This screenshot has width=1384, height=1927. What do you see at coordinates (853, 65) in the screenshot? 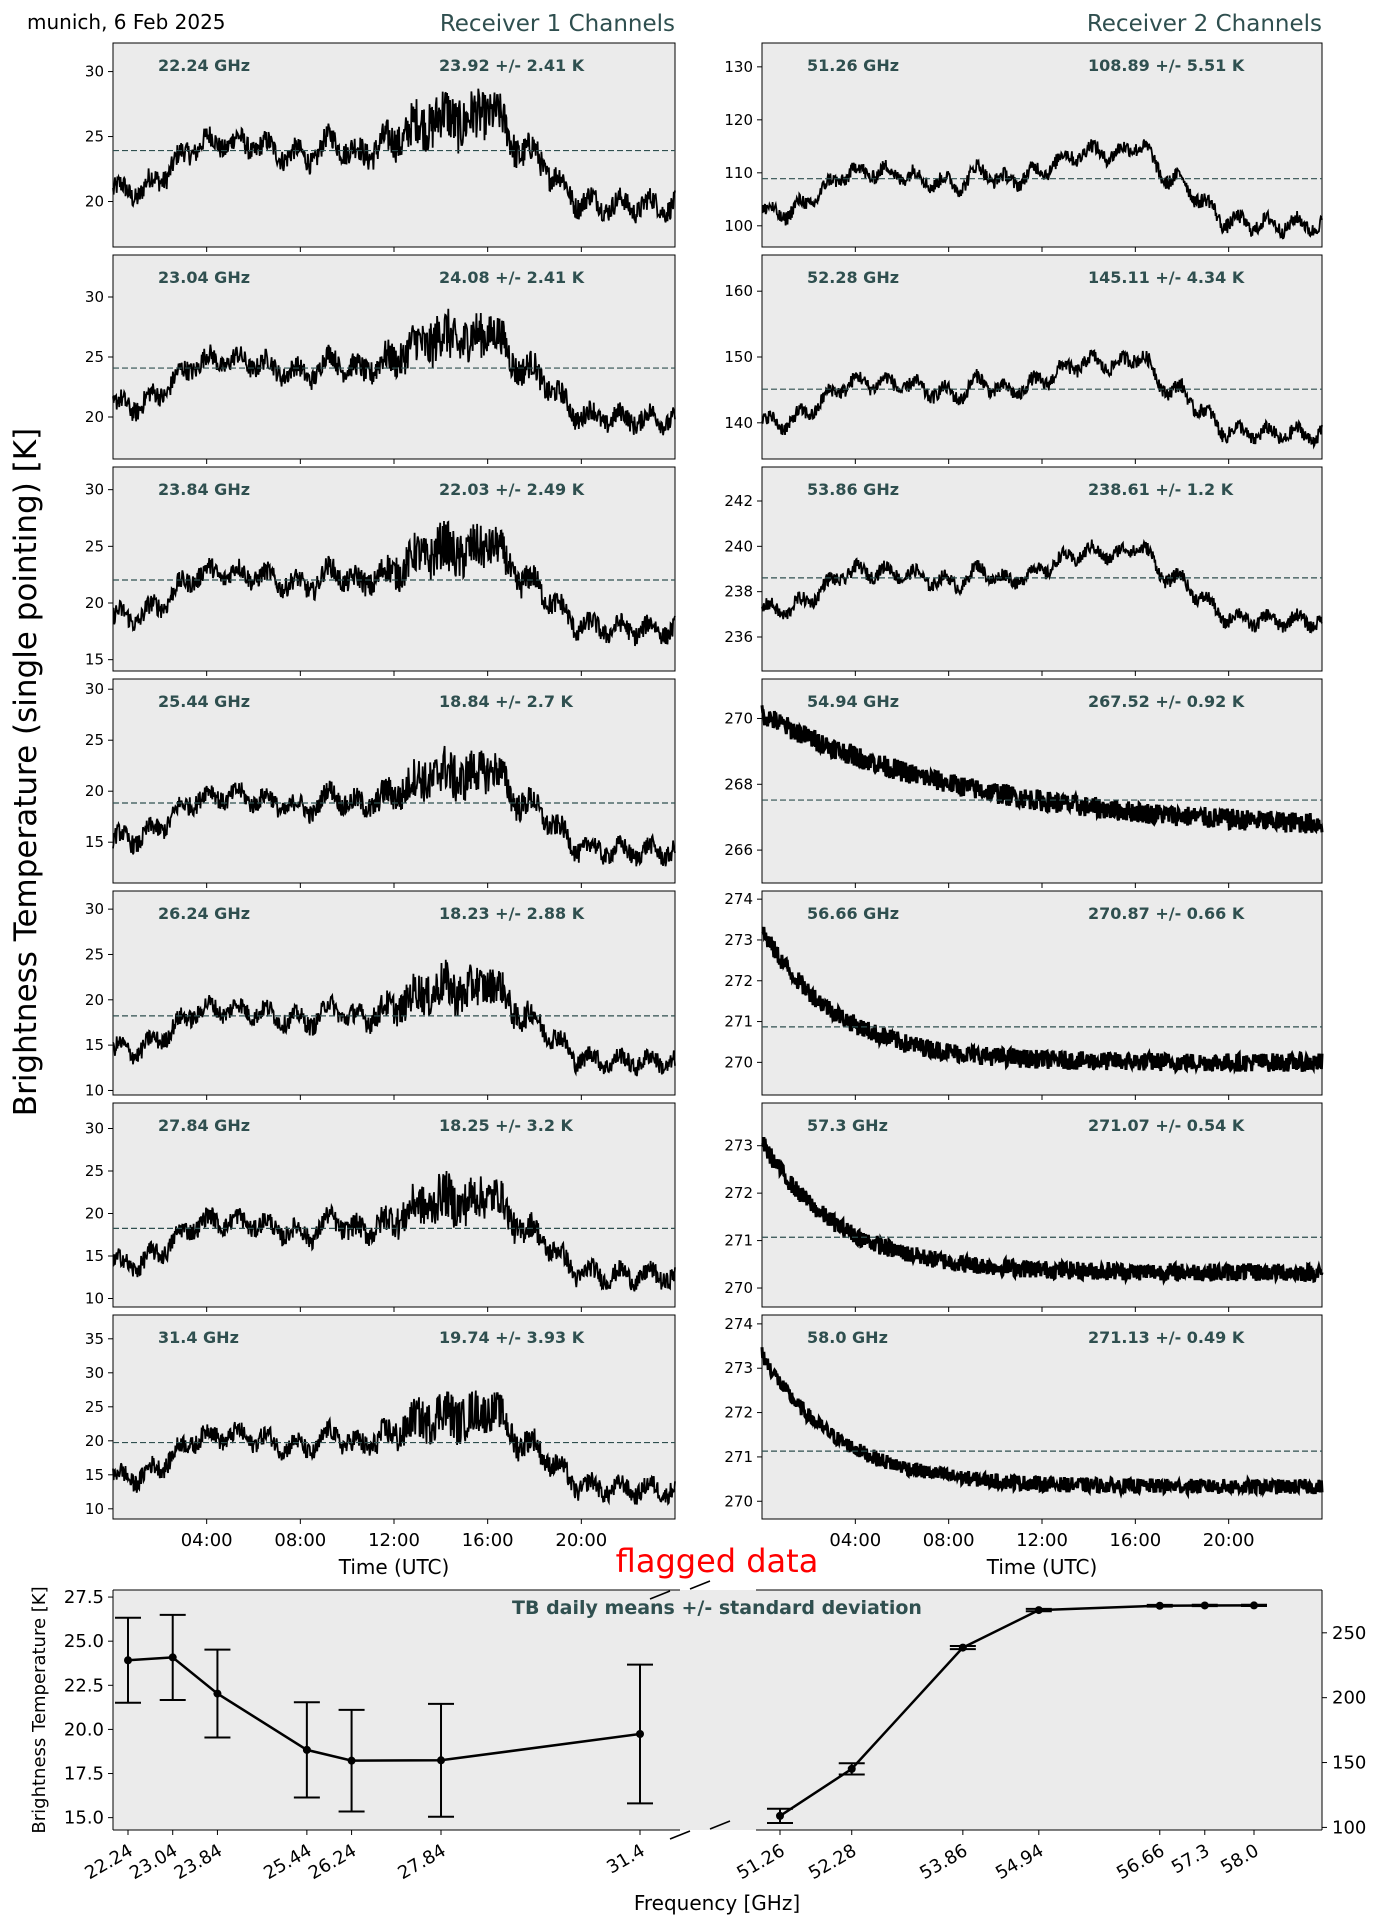
I see `frequency-label: 51.26 GHz` at bounding box center [853, 65].